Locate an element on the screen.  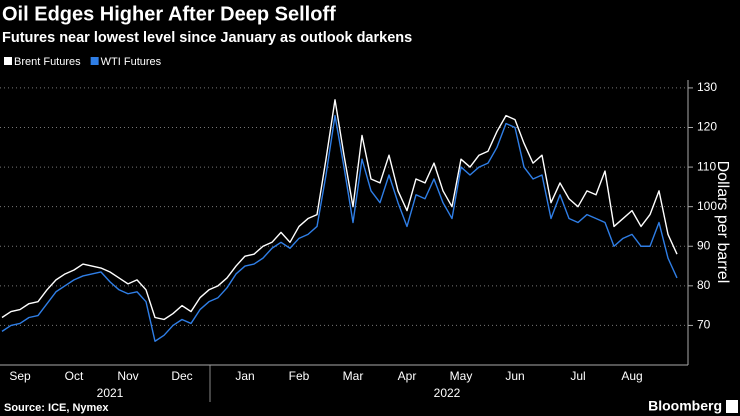
x-tick-label: Apr is located at coordinates (407, 376).